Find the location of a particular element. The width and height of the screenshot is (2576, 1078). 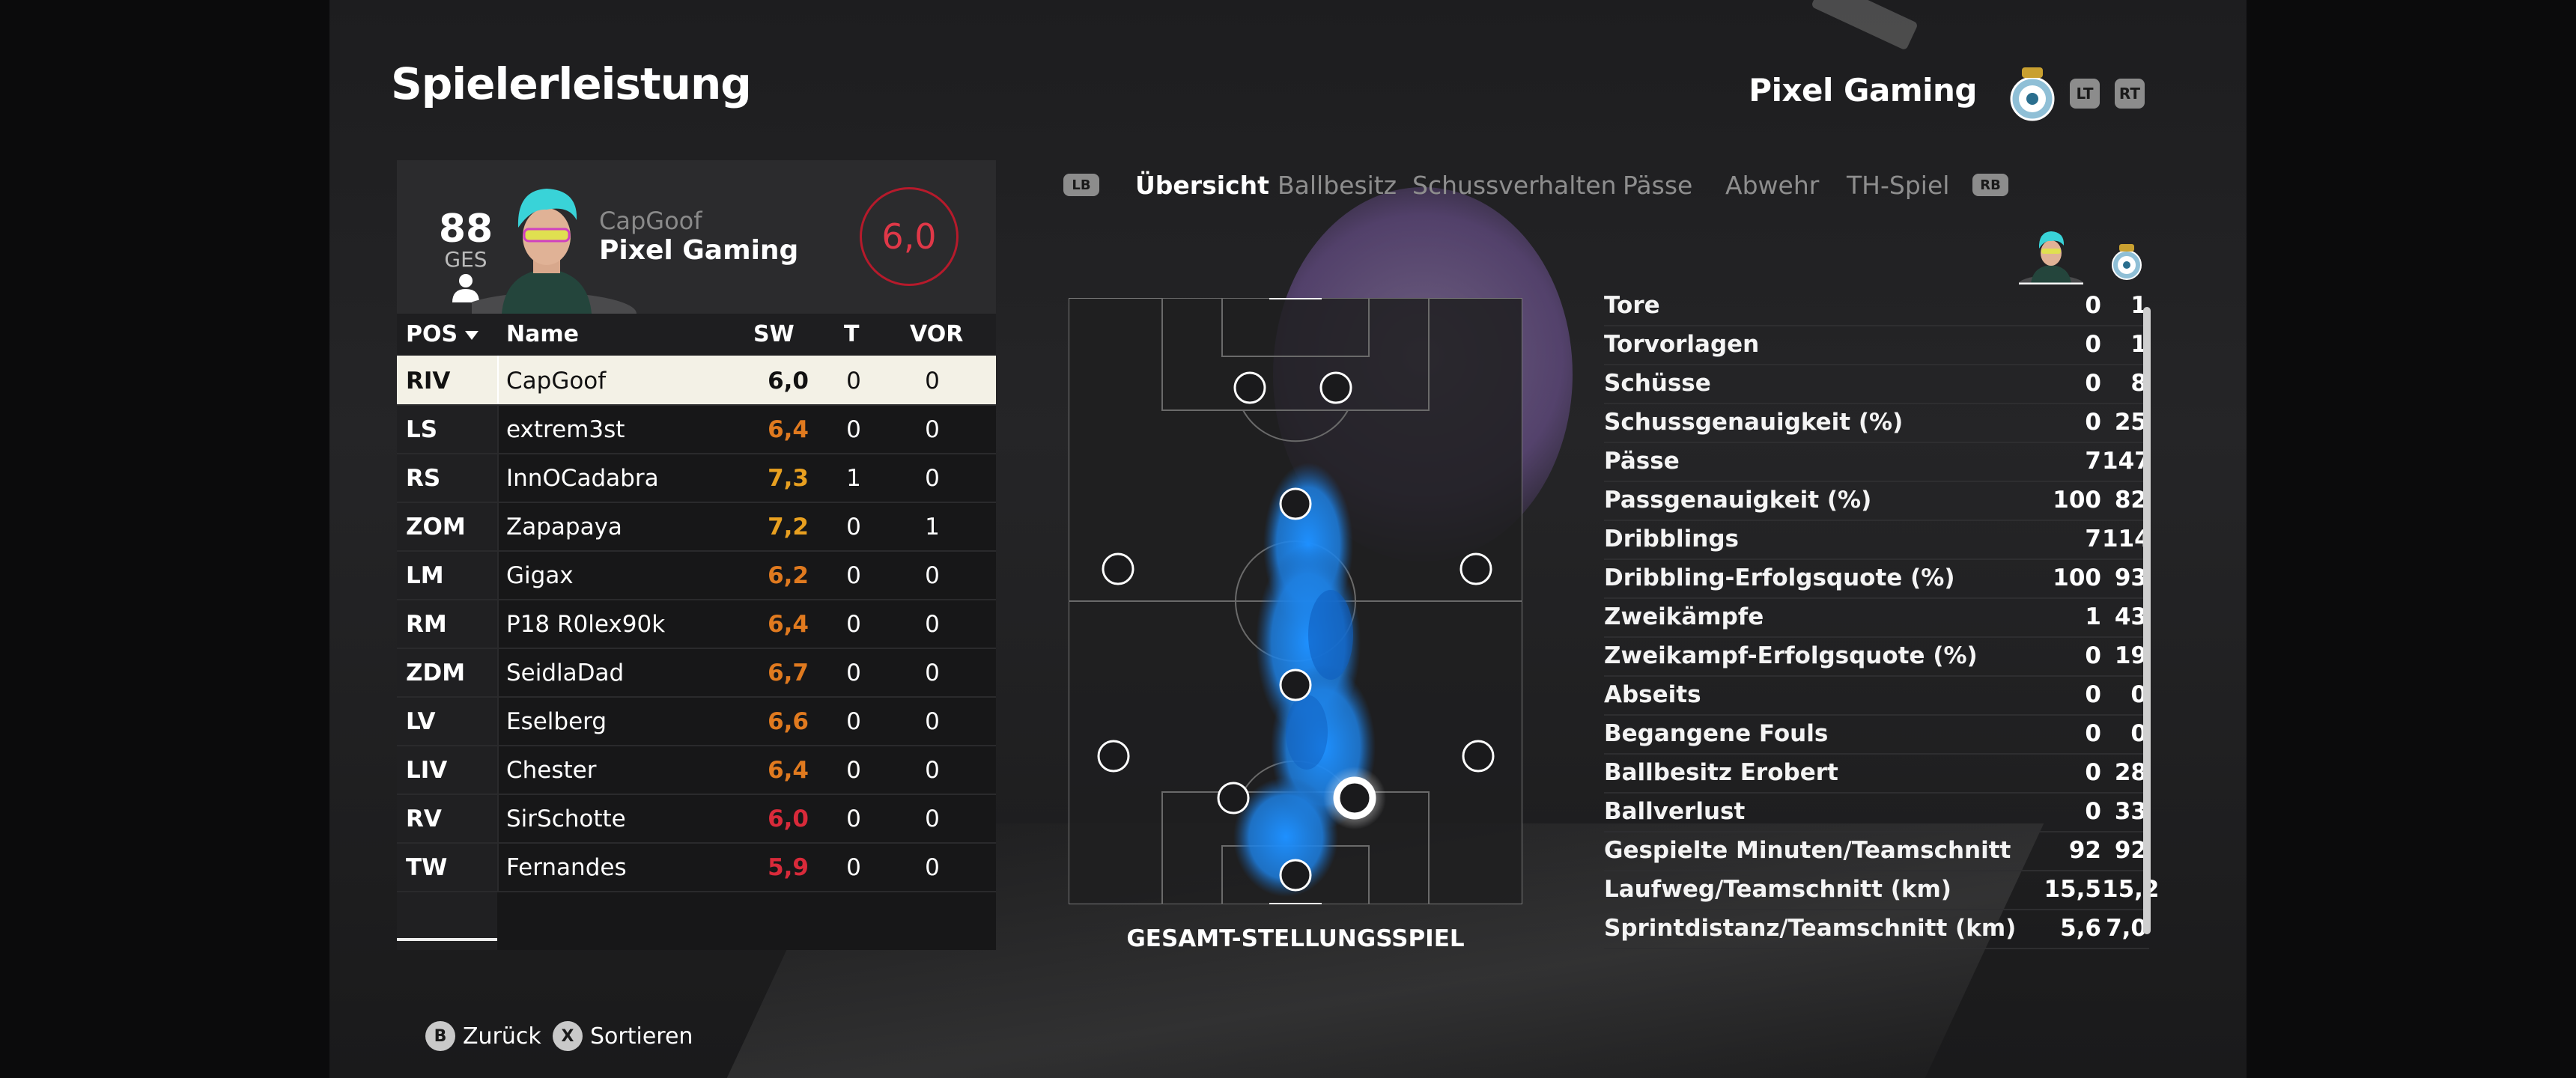

pitch-caption: GESAMT-STELLUNGSSPIEL is located at coordinates (1295, 938).